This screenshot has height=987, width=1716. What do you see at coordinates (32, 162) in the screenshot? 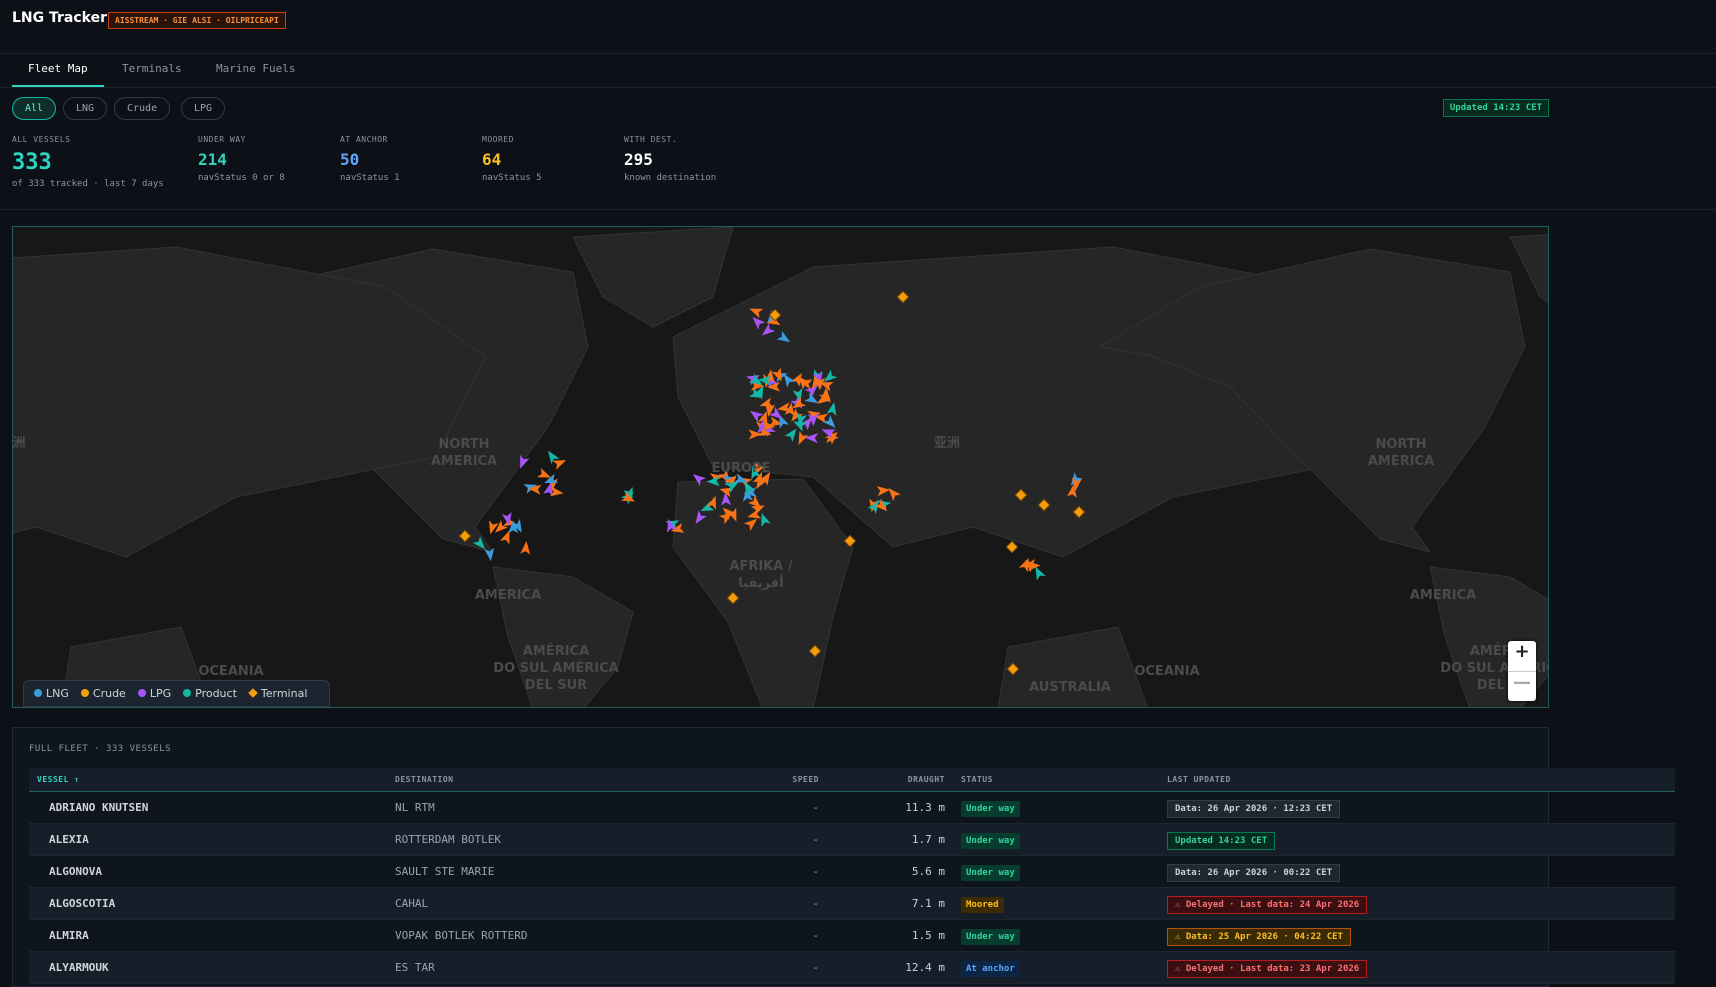
I see `stat-value: 333` at bounding box center [32, 162].